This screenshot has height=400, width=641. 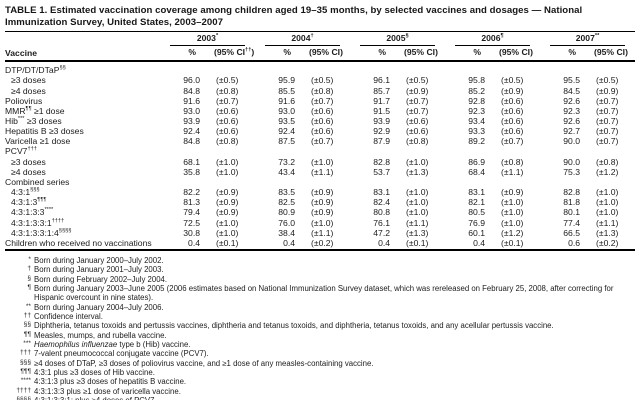 What do you see at coordinates (101, 279) in the screenshot?
I see `footnote-text: Born during February 2002–July 2004.` at bounding box center [101, 279].